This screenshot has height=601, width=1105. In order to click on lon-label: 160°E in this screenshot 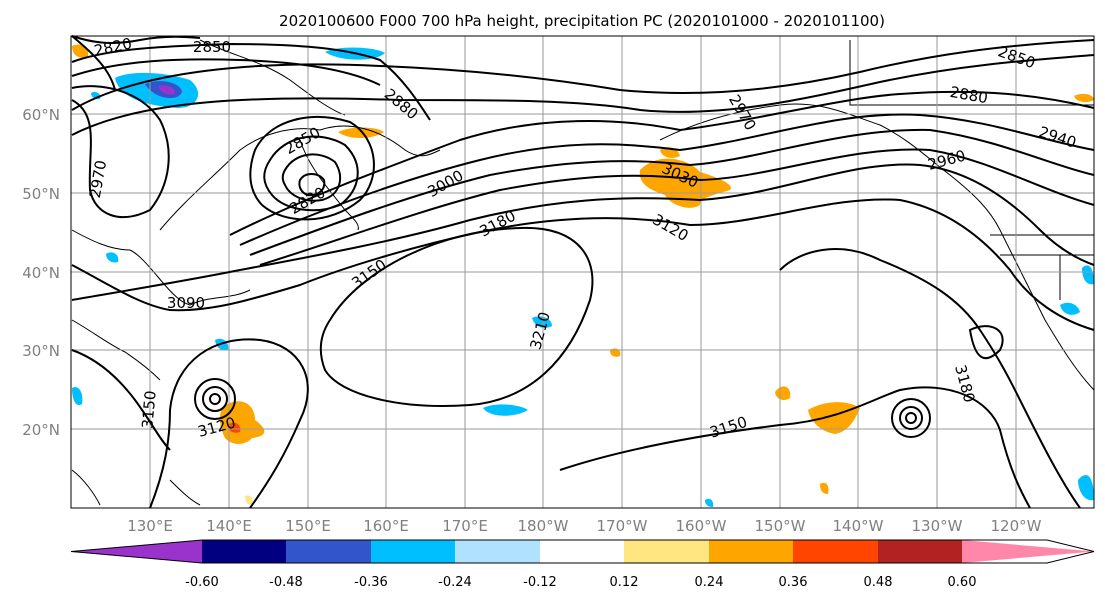, I will do `click(386, 526)`.